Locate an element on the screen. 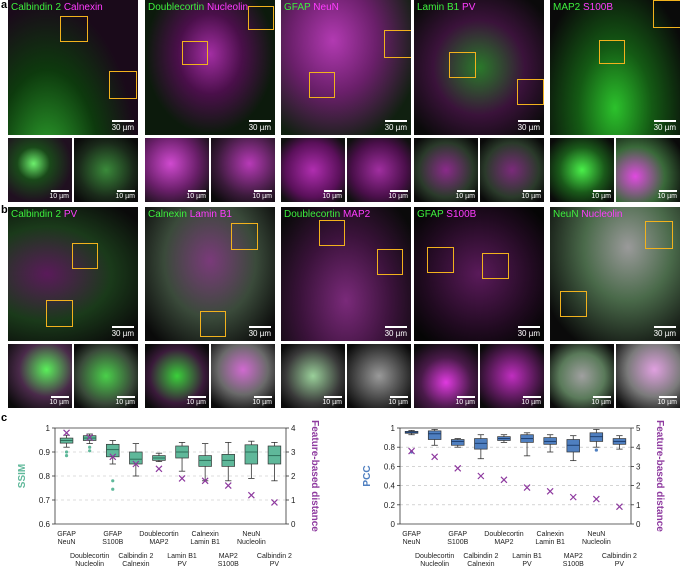 The image size is (685, 576). magnified-b-3-2: 10 µm is located at coordinates (379, 376).